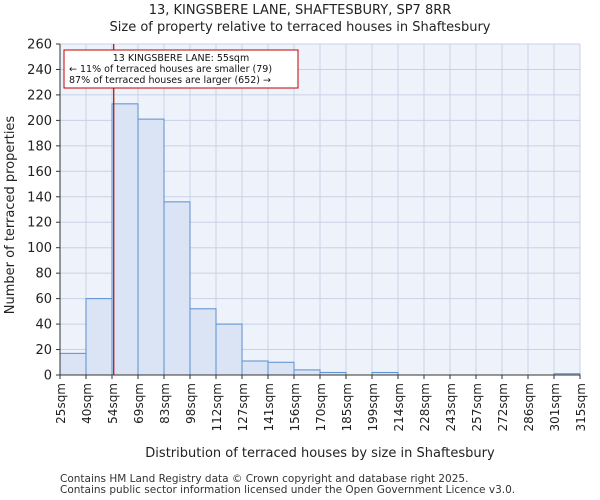 Image resolution: width=600 pixels, height=500 pixels. I want to click on y-tick-label: 40, so click(43, 325).